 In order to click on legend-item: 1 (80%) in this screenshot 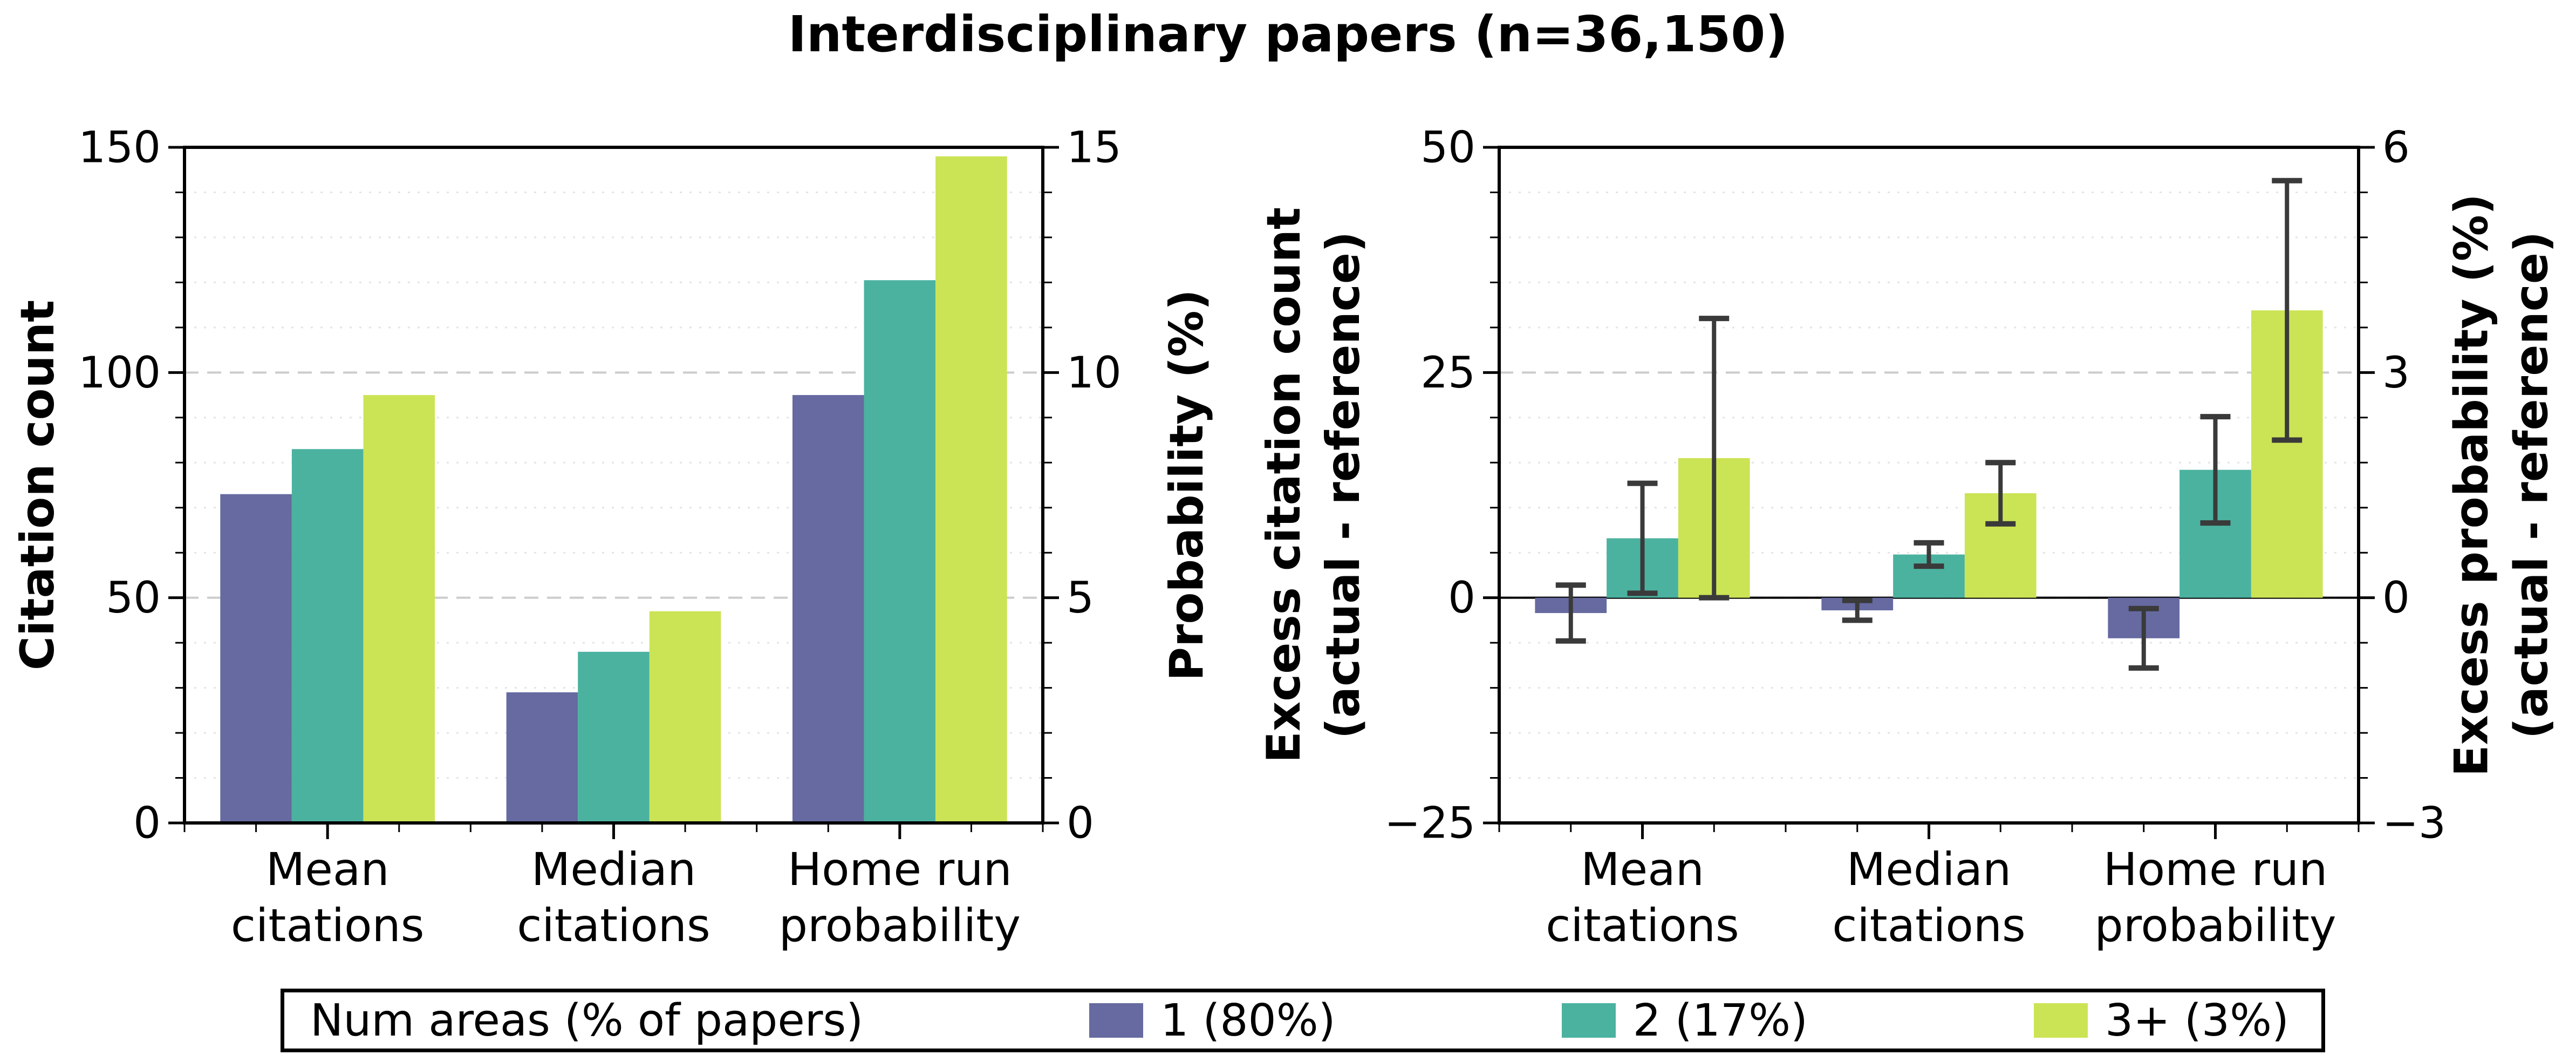, I will do `click(1212, 1020)`.